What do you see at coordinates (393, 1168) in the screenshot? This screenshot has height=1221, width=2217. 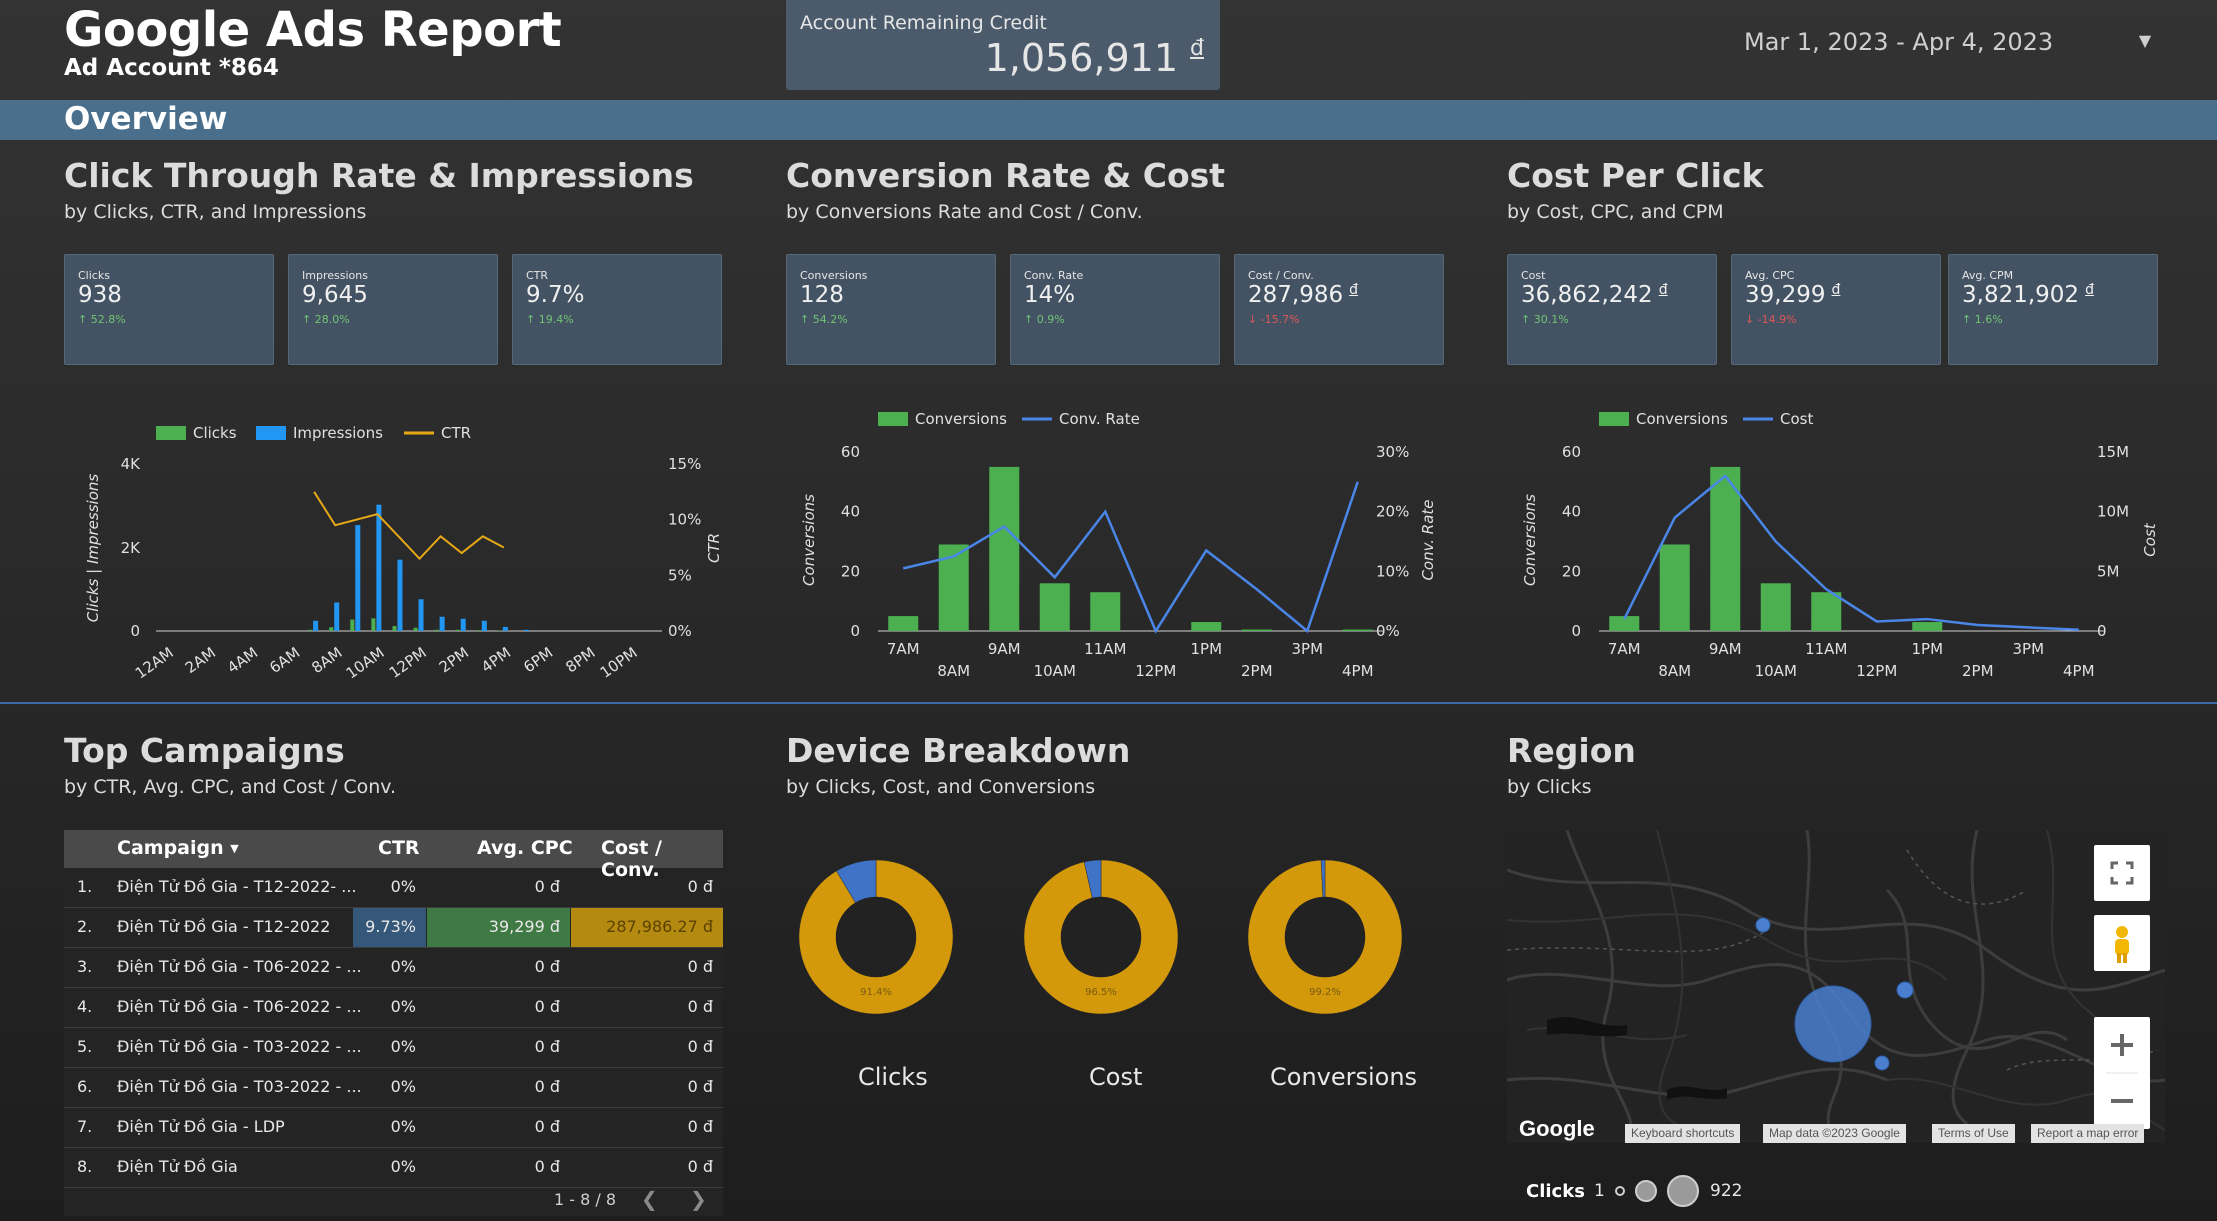 I see `table-row: 8. Điện Tử Đồ Gia 0% 0 đ 0 đ` at bounding box center [393, 1168].